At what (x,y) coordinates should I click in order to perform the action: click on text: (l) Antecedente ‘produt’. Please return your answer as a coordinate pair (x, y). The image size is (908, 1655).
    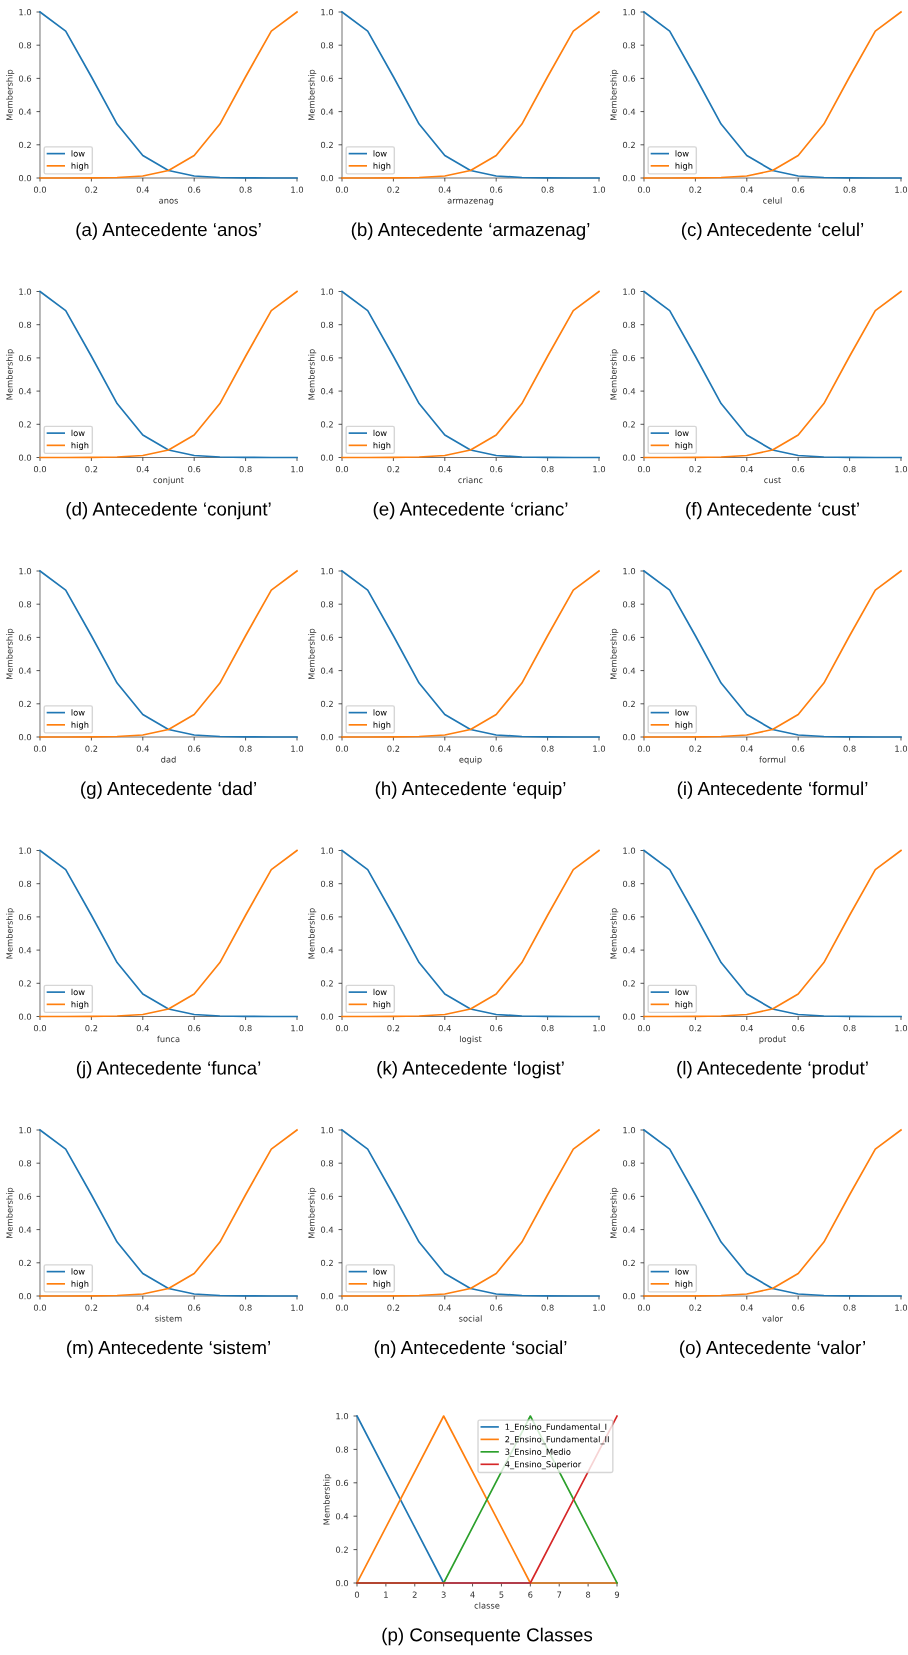
    Looking at the image, I should click on (772, 1069).